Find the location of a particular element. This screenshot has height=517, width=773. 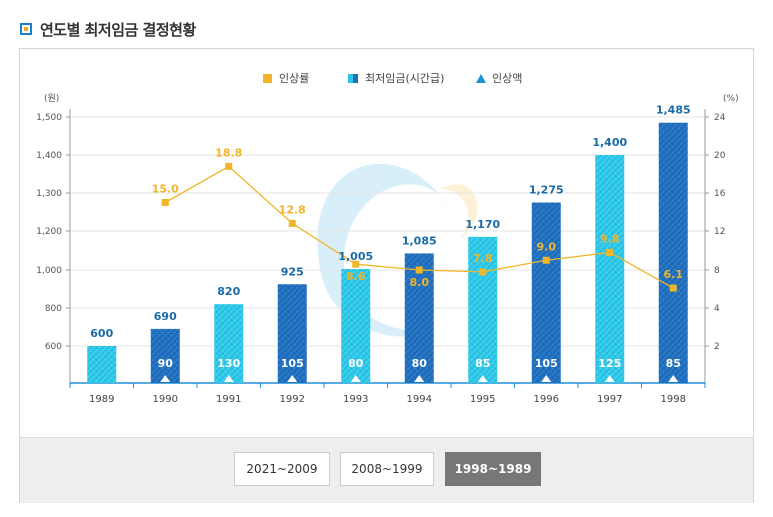

x-tick-label: 1990 is located at coordinates (165, 399).